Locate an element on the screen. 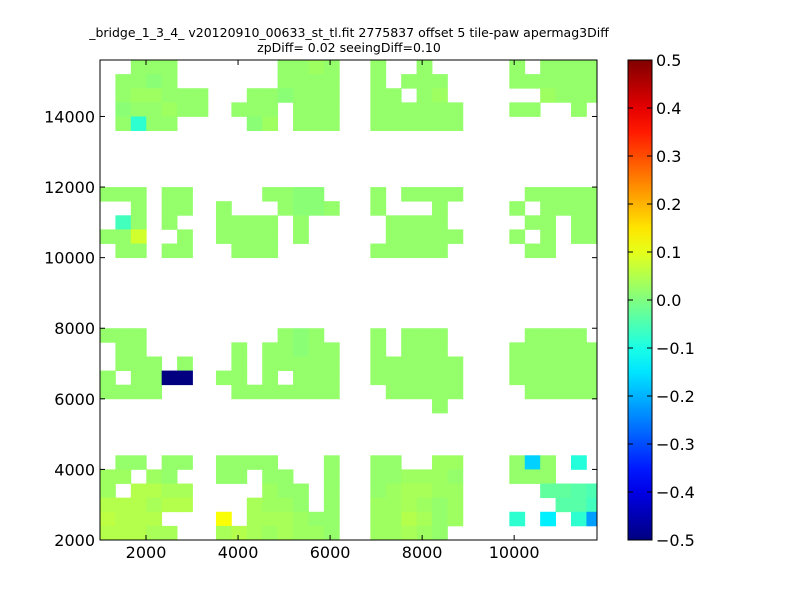 Image resolution: width=800 pixels, height=600 pixels. colorbar-ticks: −0.5 −0.4 −0.3 −0.2 −0.1 0.0 0.1 0.2 0.3 0.4 0.5 is located at coordinates (661, 300).